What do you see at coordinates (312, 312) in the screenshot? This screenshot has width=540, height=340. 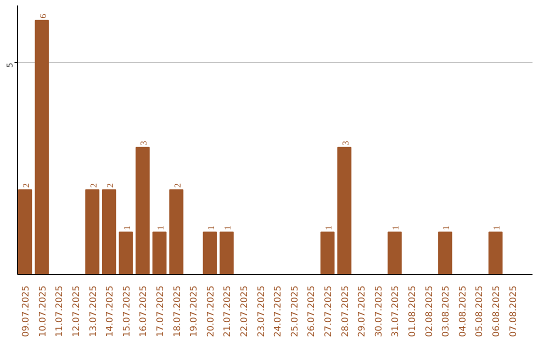 I see `x-tick-label: 26.07.2025` at bounding box center [312, 312].